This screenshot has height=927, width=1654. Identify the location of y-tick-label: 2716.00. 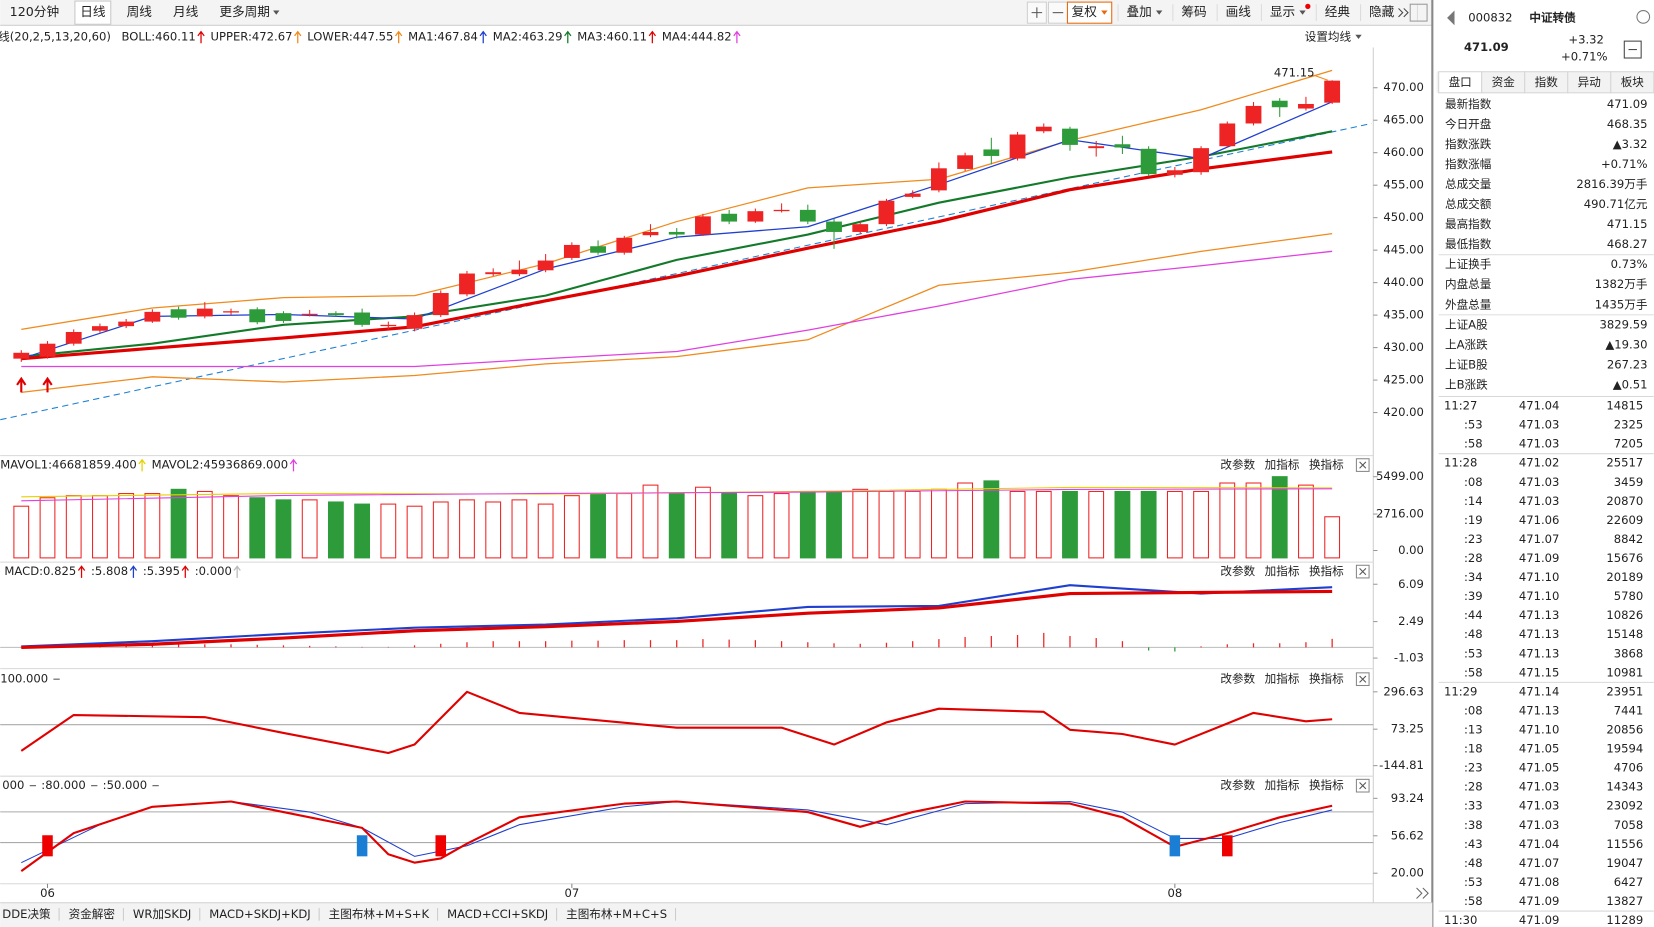
(1400, 514).